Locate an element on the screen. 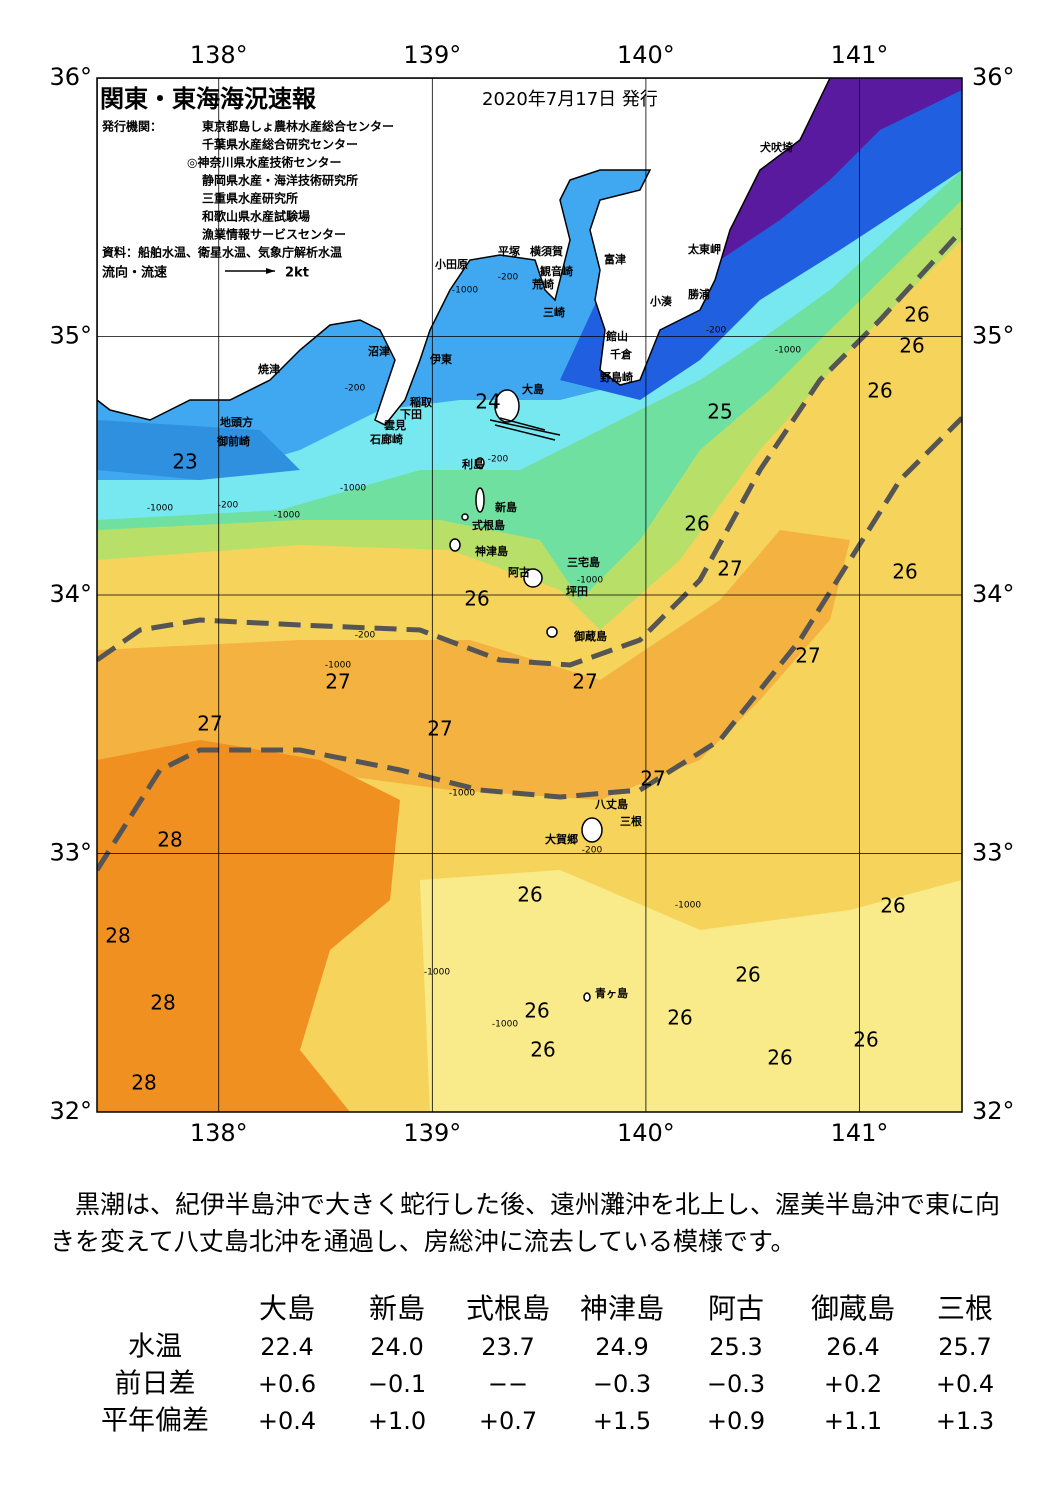 The image size is (1064, 1503). table-cell: −0.3 is located at coordinates (736, 1384).